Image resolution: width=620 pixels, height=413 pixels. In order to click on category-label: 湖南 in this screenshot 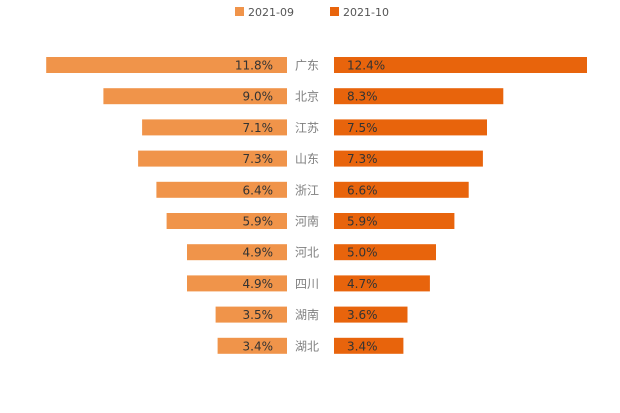, I will do `click(307, 314)`.